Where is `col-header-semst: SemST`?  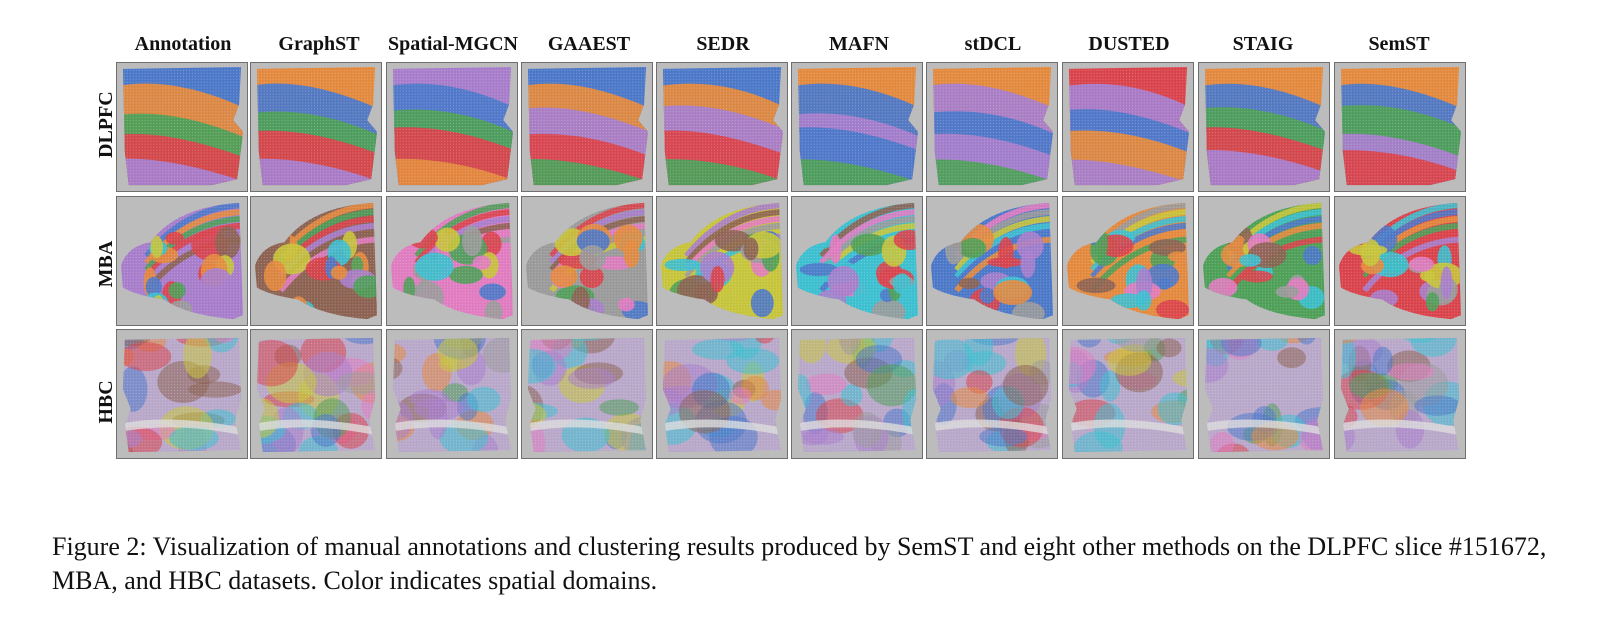 col-header-semst: SemST is located at coordinates (1399, 44).